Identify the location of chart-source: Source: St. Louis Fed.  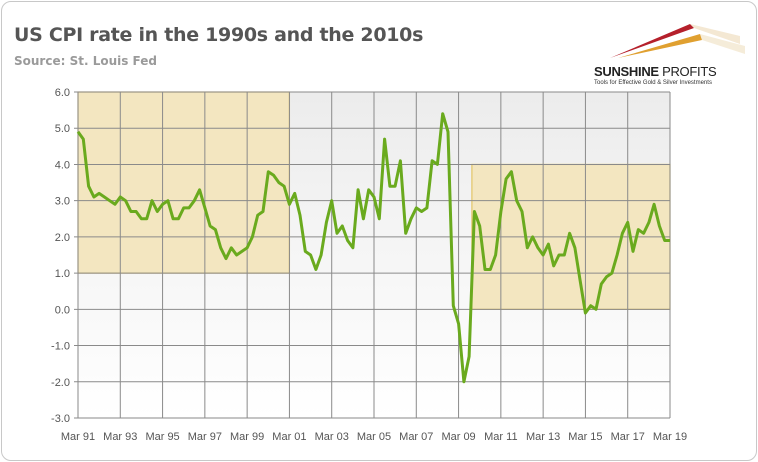
(85, 61).